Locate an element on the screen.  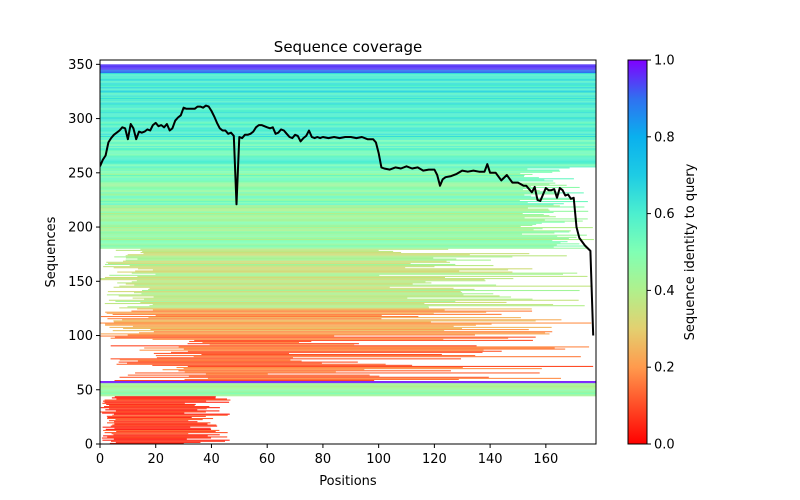
x-tick-label: 80 is located at coordinates (323, 459).